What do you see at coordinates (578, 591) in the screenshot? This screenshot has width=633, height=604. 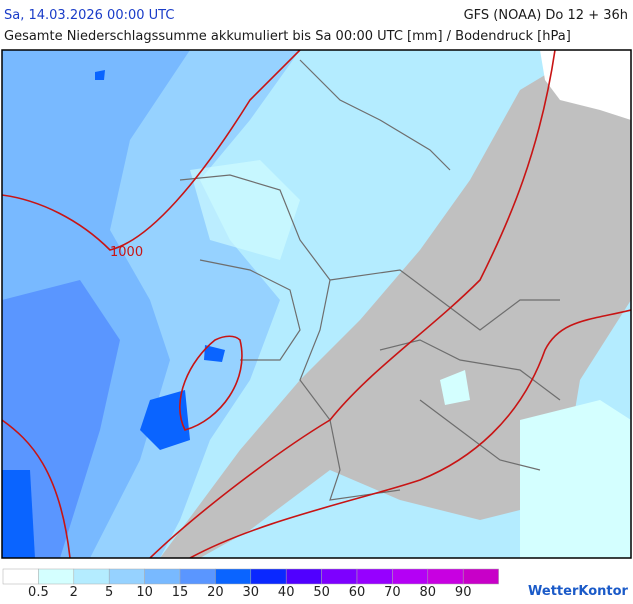 I see `brand: WetterKontor` at bounding box center [578, 591].